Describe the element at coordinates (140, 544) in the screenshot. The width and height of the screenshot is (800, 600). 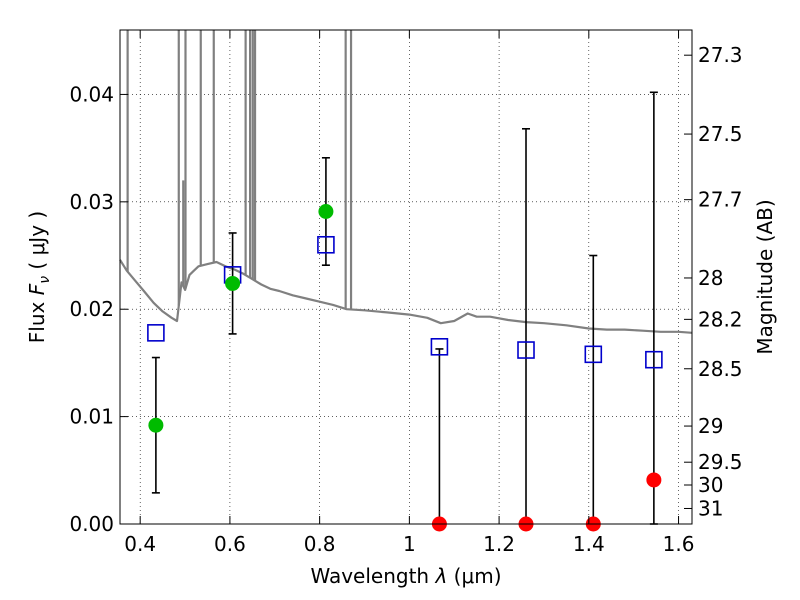
I see `x-tick-label: 0.4` at that location.